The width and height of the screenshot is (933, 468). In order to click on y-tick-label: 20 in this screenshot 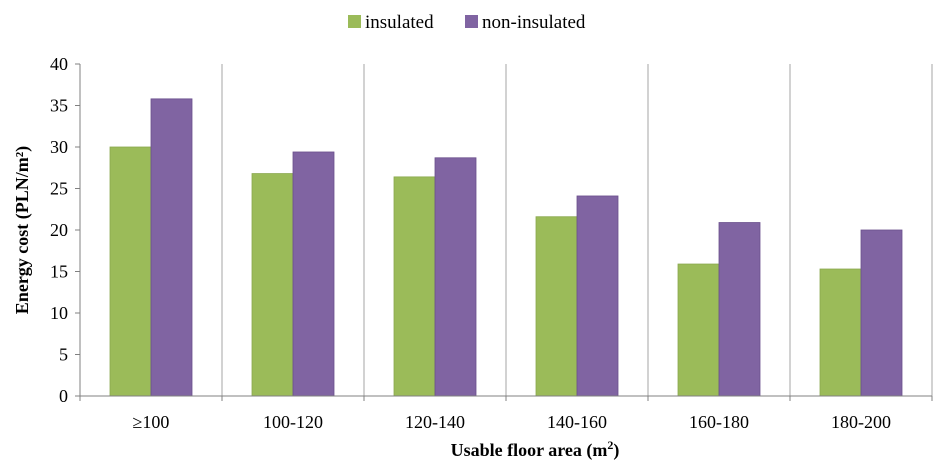, I will do `click(59, 230)`.